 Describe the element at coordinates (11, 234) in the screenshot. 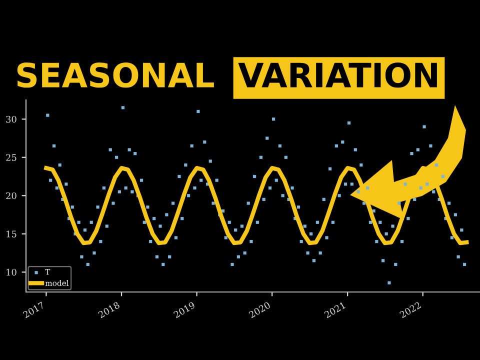

I see `y-tick-label: 15` at that location.